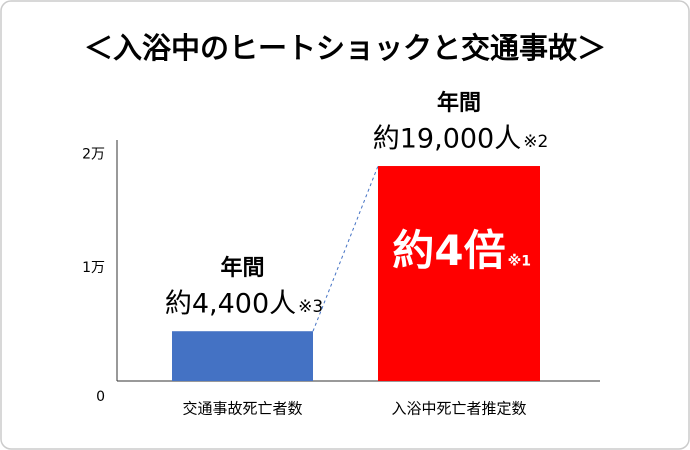 This screenshot has width=690, height=450. What do you see at coordinates (93, 268) in the screenshot?
I see `y-tick-label: 1万` at bounding box center [93, 268].